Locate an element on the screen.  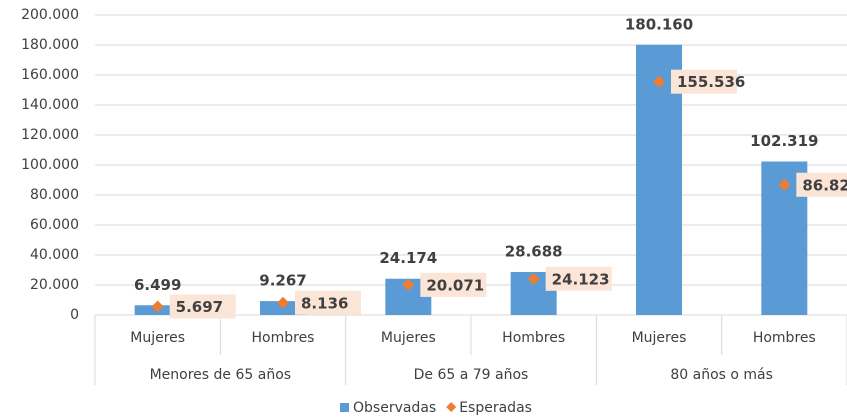
value-label: 24.174 is located at coordinates (408, 258).